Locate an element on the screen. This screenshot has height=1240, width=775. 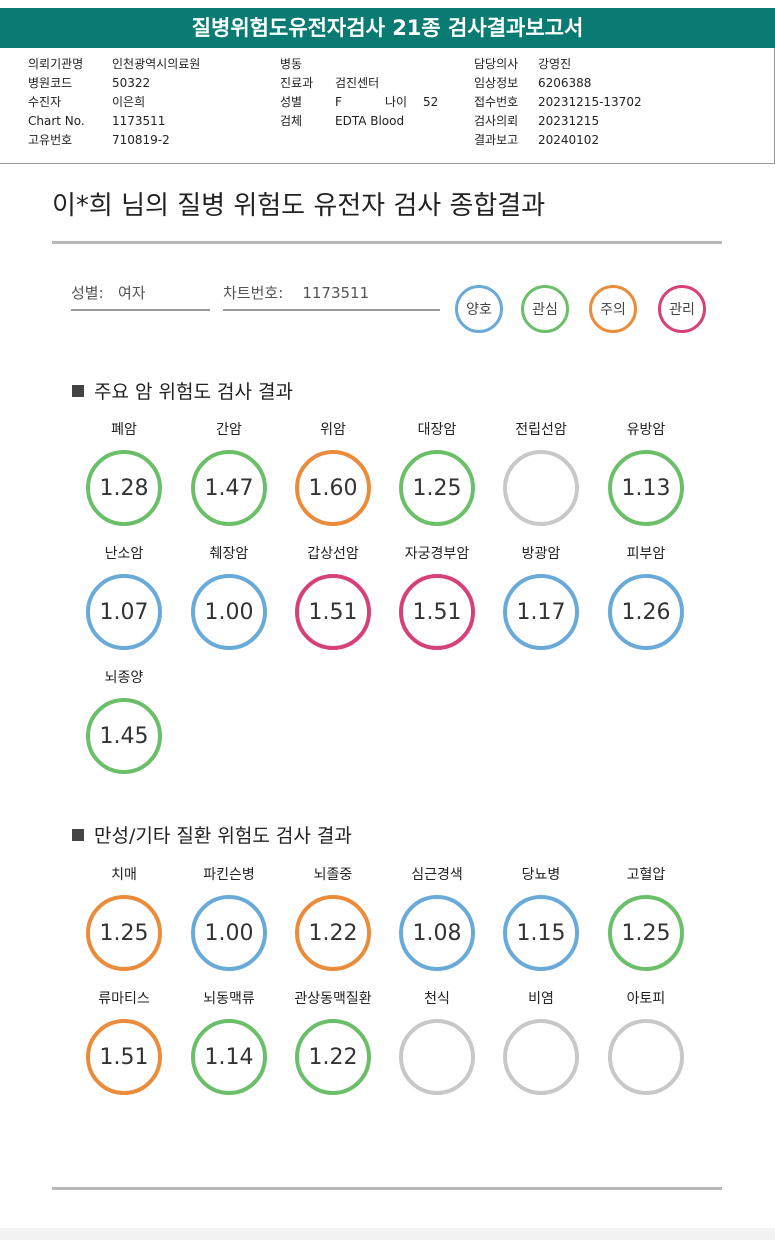
risk-item: 류마티스 1.51 is located at coordinates (124, 1042).